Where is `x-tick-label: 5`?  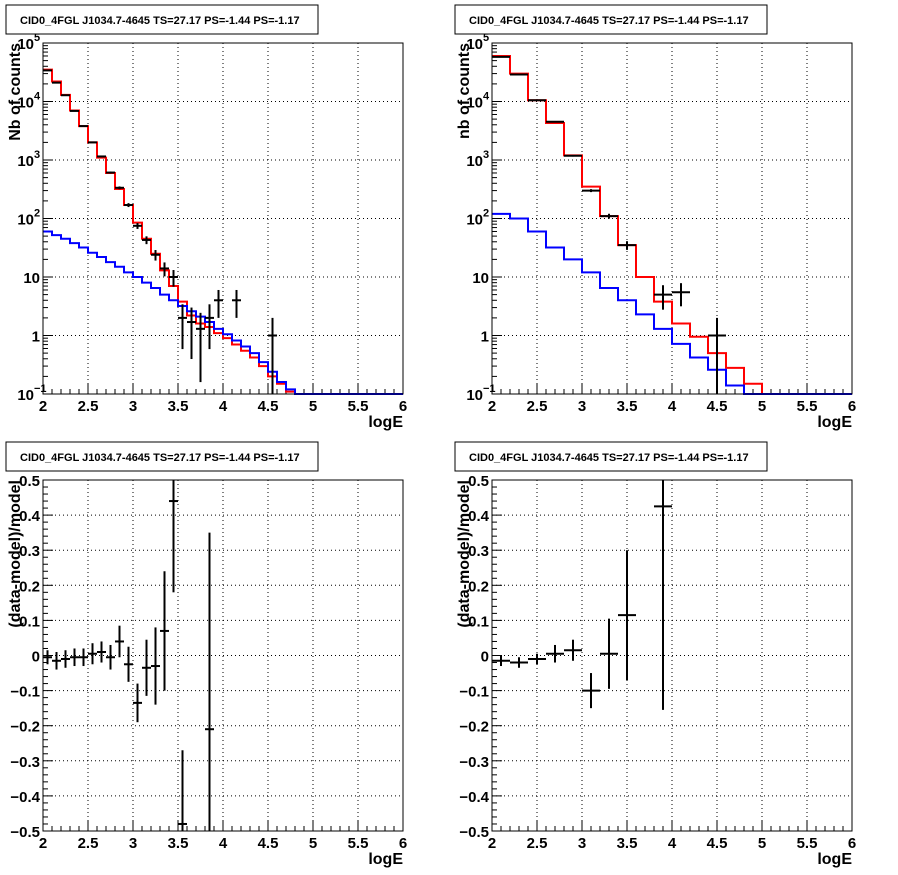 x-tick-label: 5 is located at coordinates (762, 843).